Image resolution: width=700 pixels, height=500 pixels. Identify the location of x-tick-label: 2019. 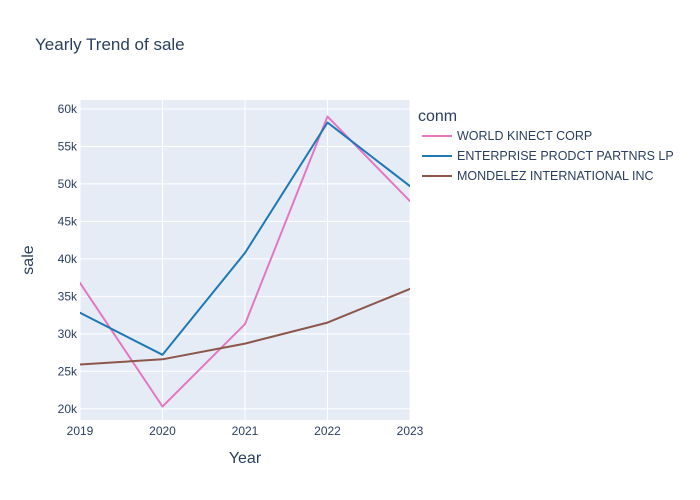
(80, 431).